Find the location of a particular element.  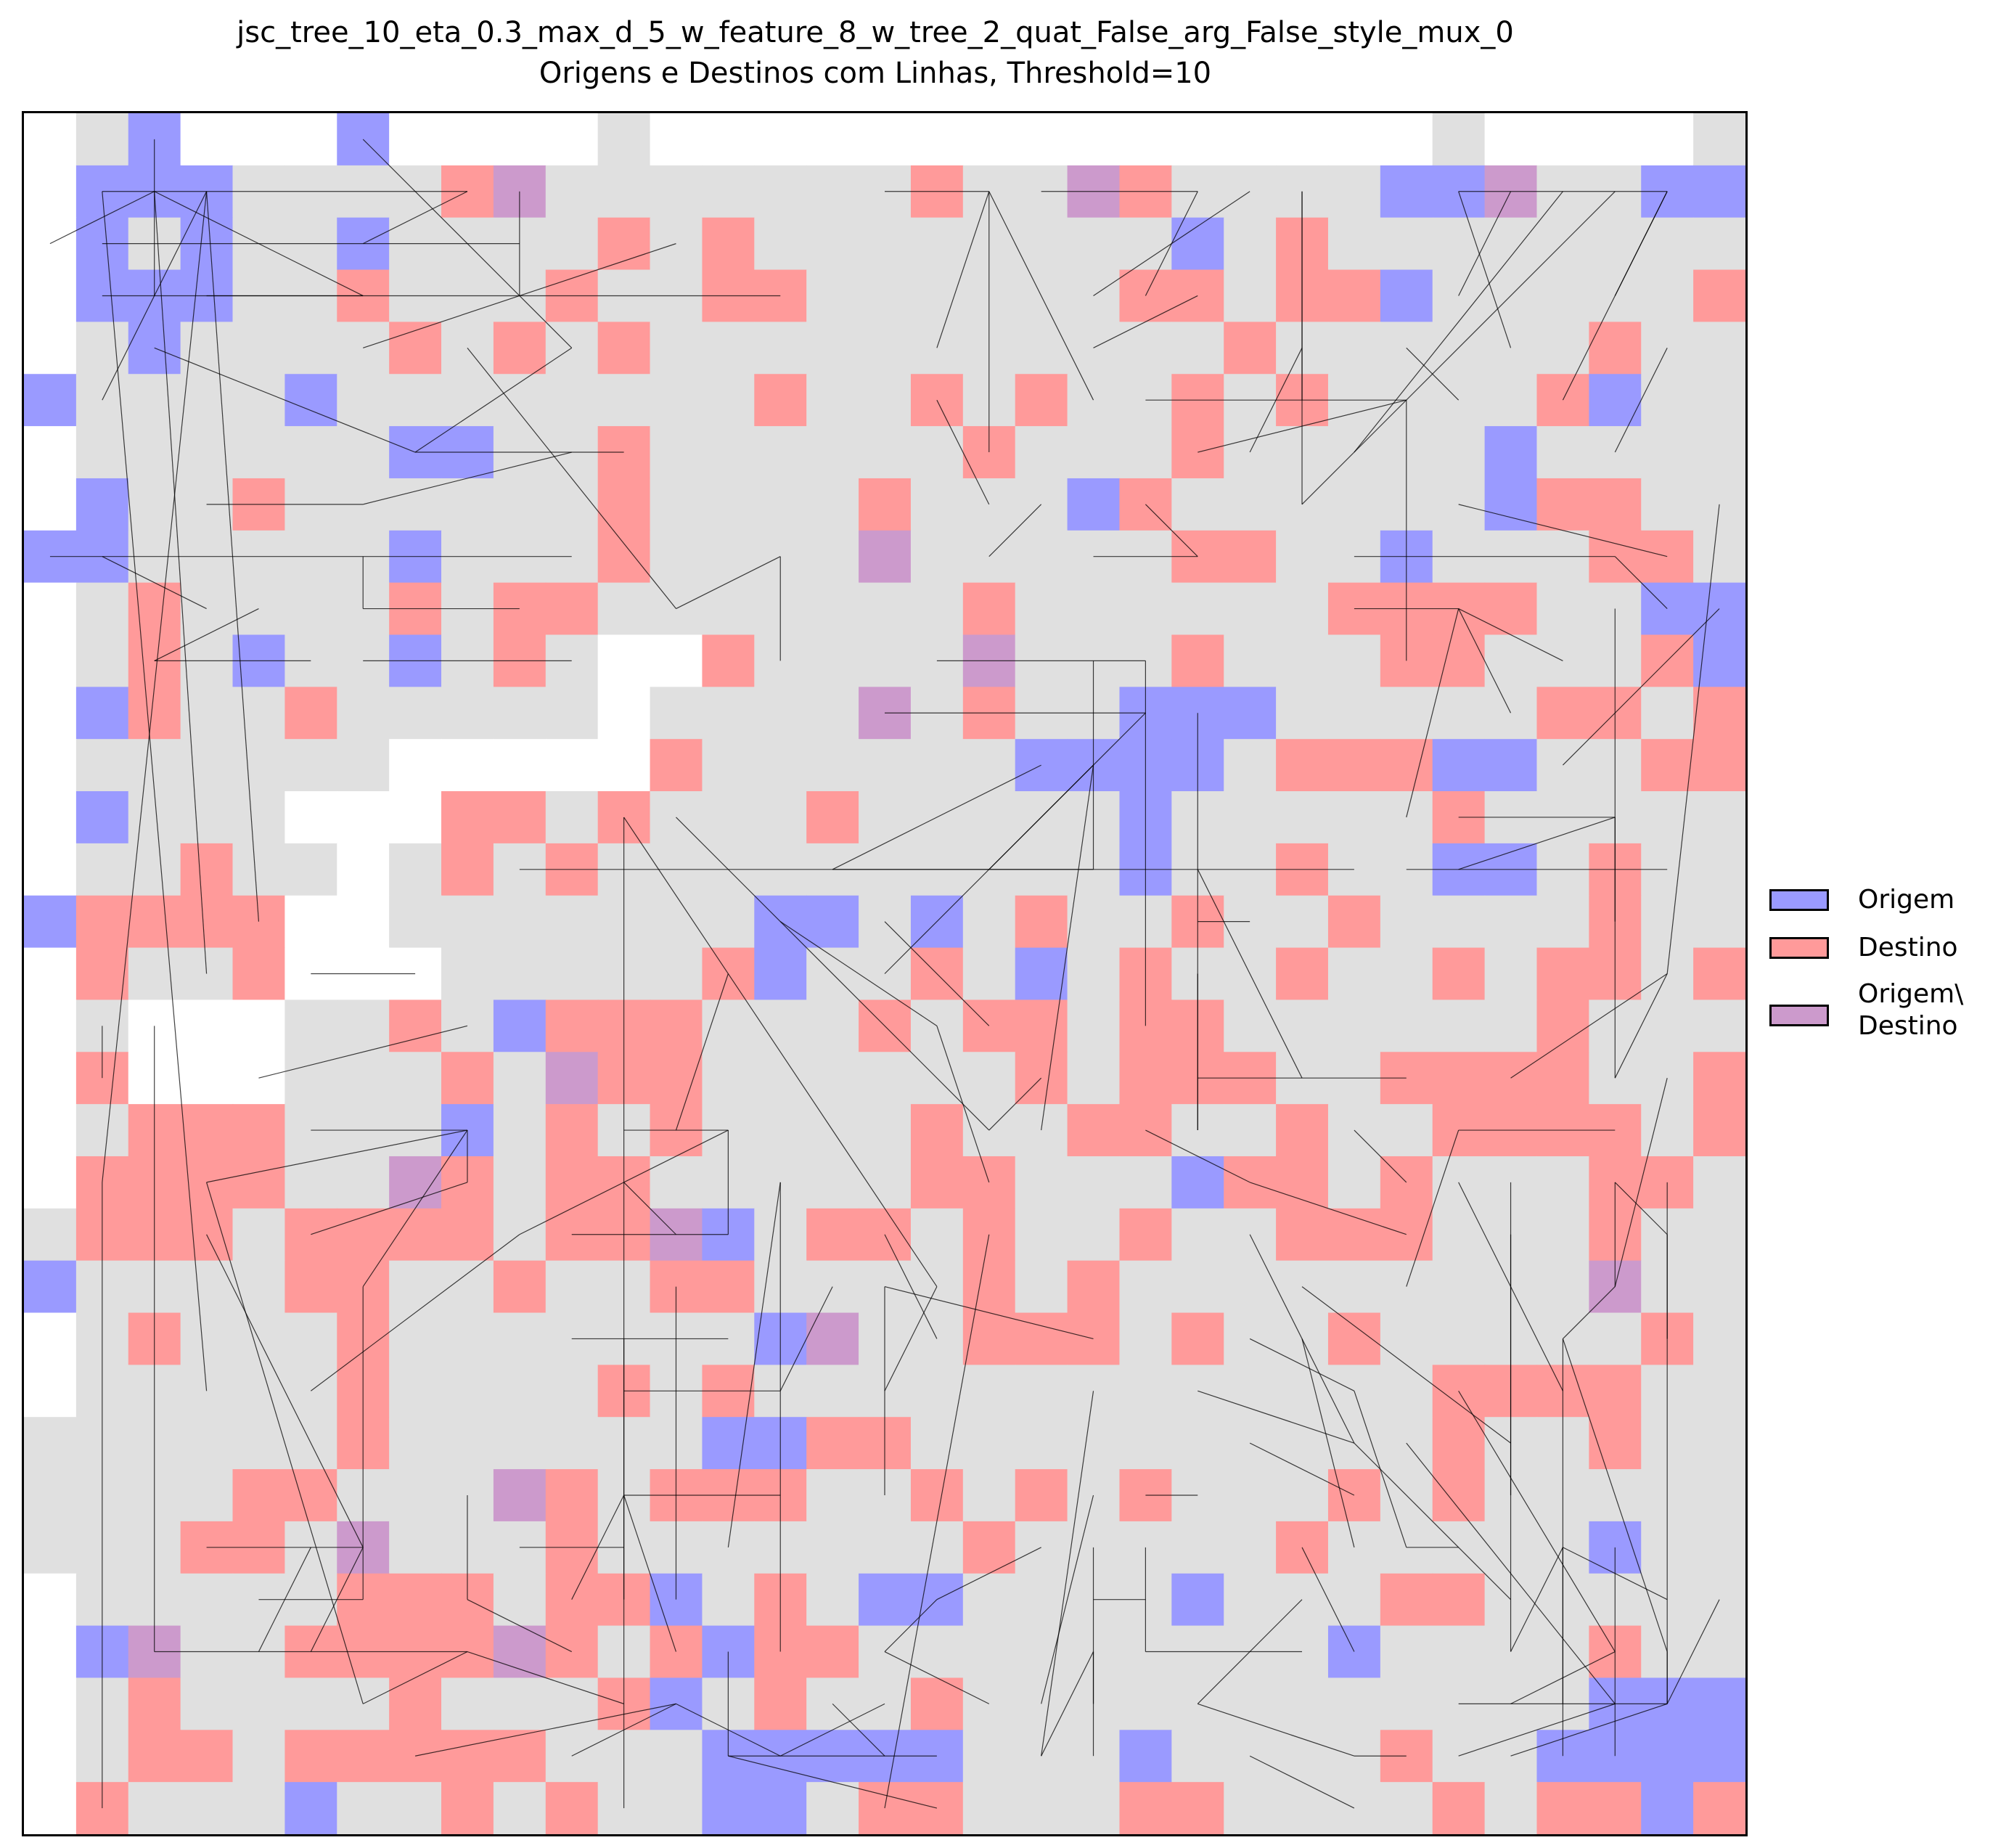

legend-label-origem: Origem is located at coordinates (1907, 900).